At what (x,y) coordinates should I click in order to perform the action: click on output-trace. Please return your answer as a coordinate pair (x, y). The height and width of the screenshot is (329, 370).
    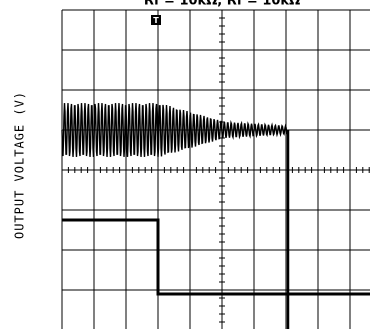
    Looking at the image, I should click on (175, 130).